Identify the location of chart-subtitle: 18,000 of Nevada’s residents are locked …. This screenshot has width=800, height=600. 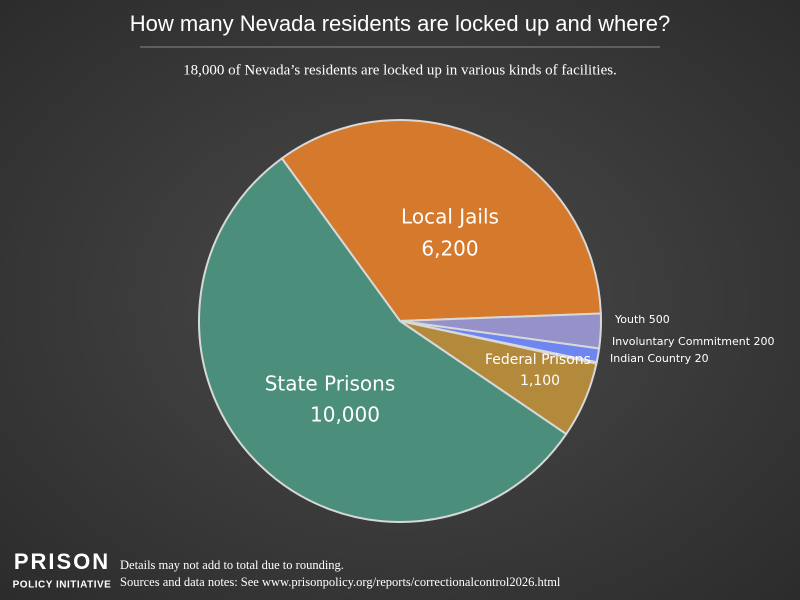
(400, 70).